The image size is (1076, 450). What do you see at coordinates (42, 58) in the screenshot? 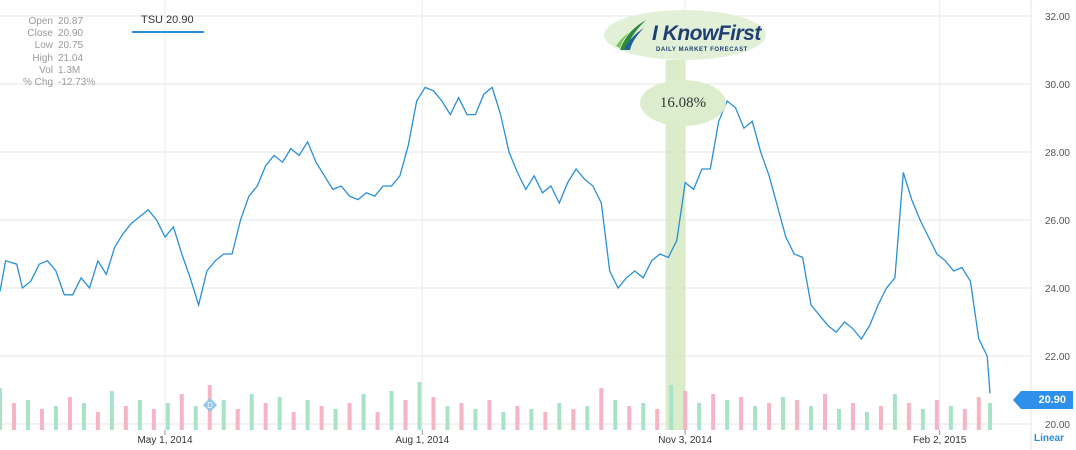
I see `quote-label: High` at bounding box center [42, 58].